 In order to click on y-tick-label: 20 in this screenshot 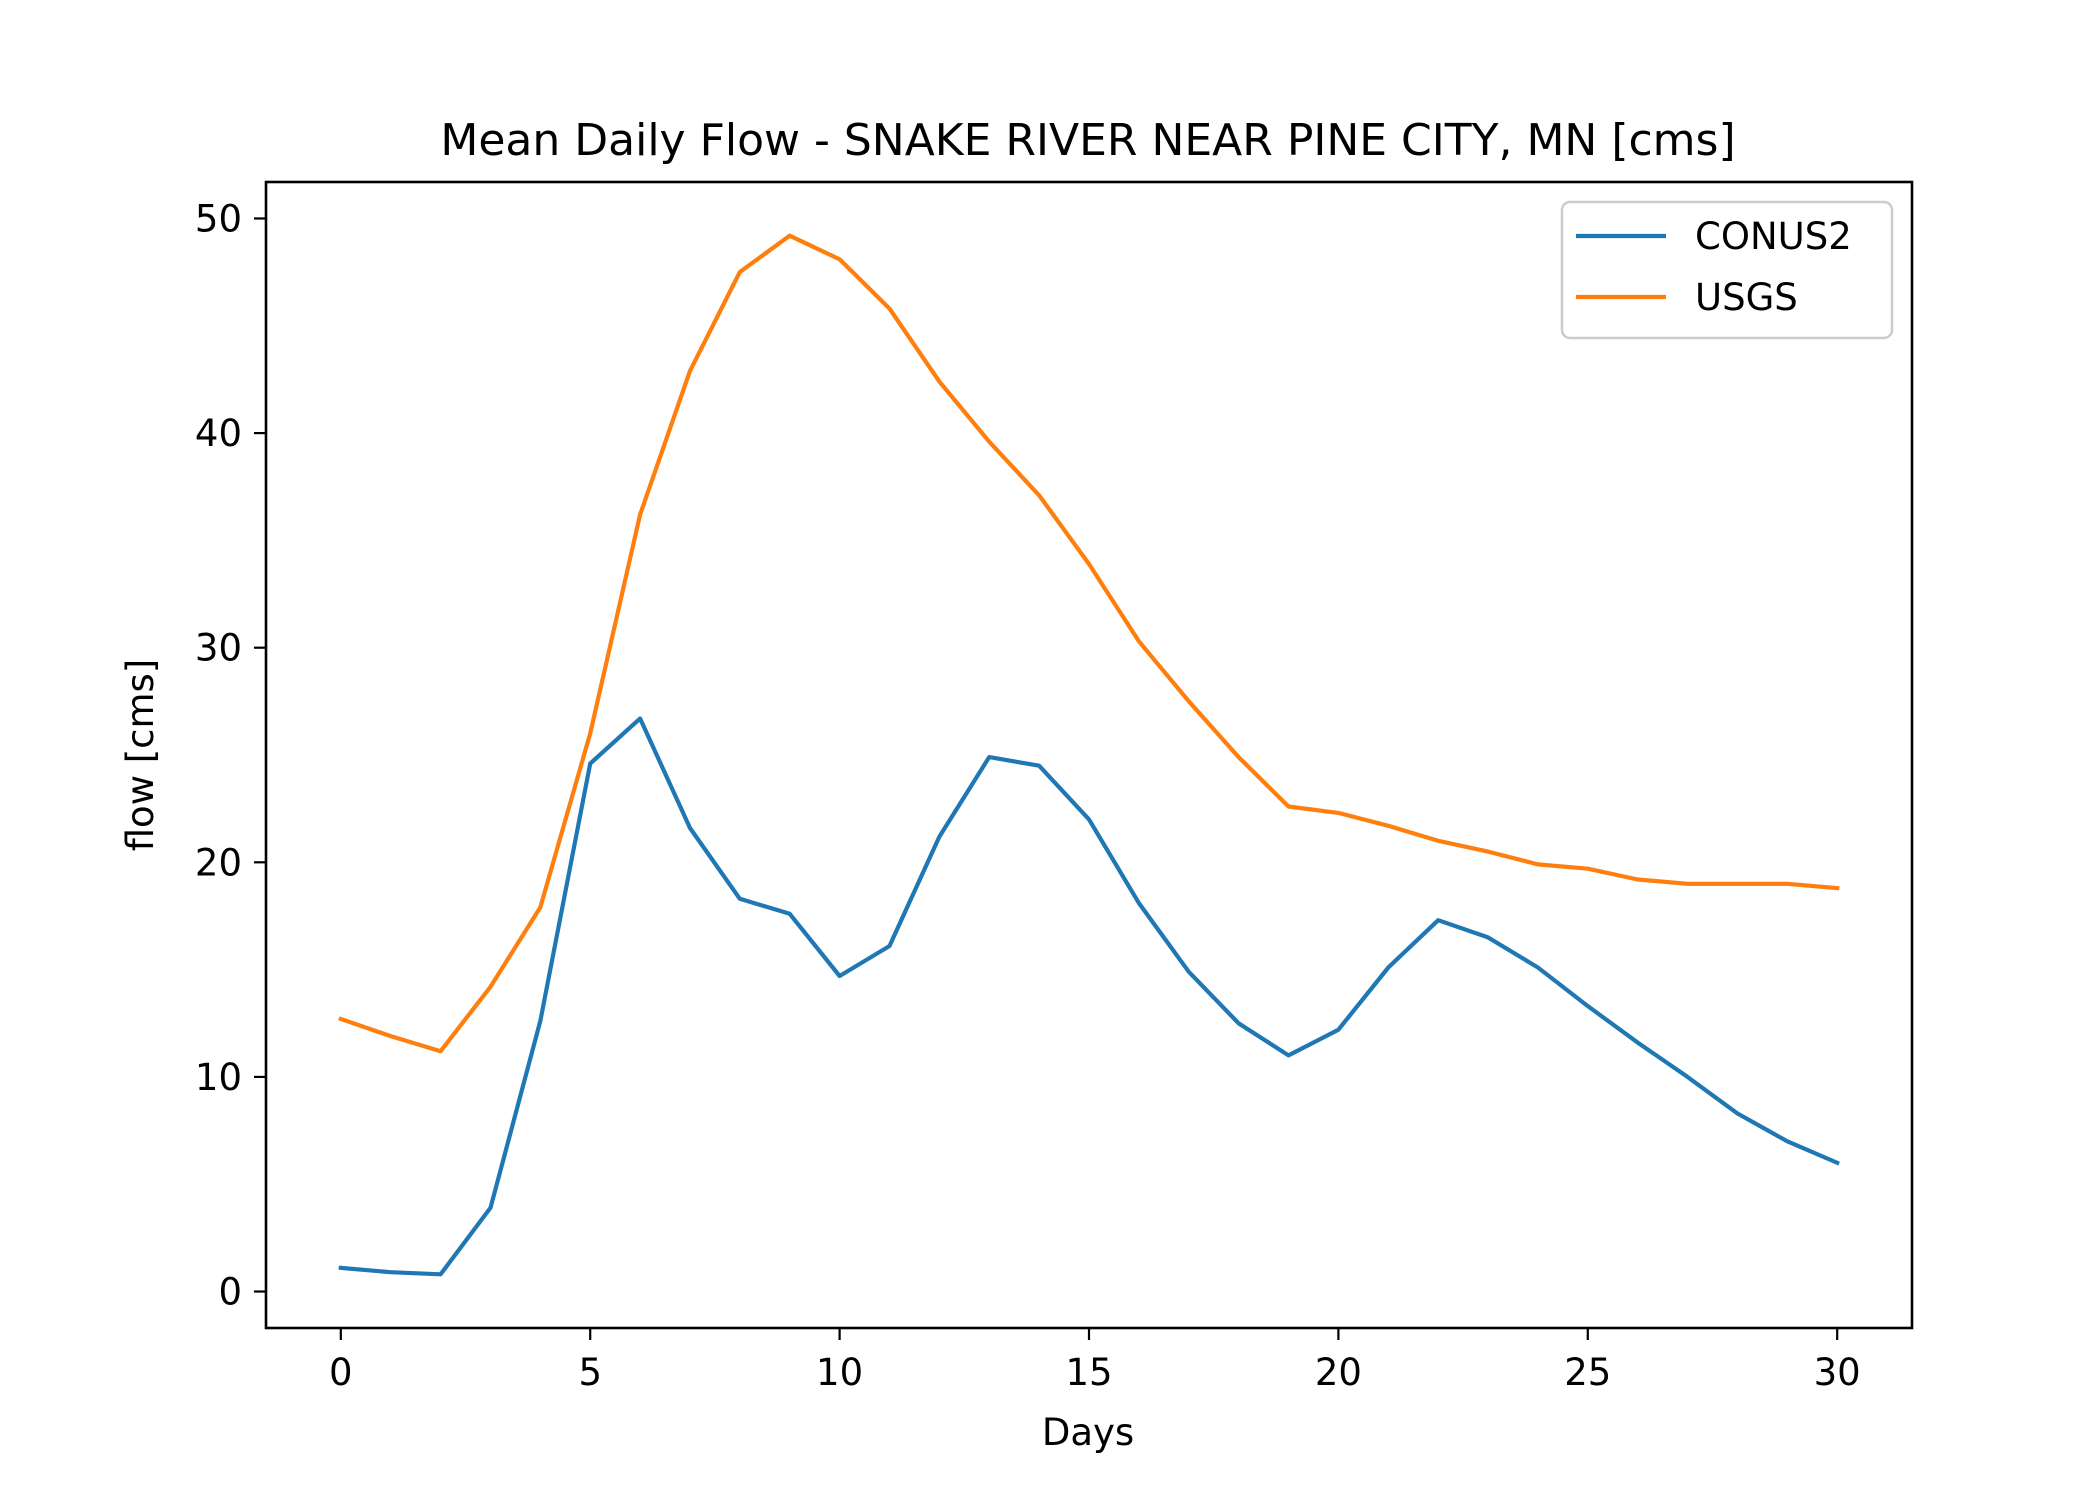, I will do `click(218, 862)`.